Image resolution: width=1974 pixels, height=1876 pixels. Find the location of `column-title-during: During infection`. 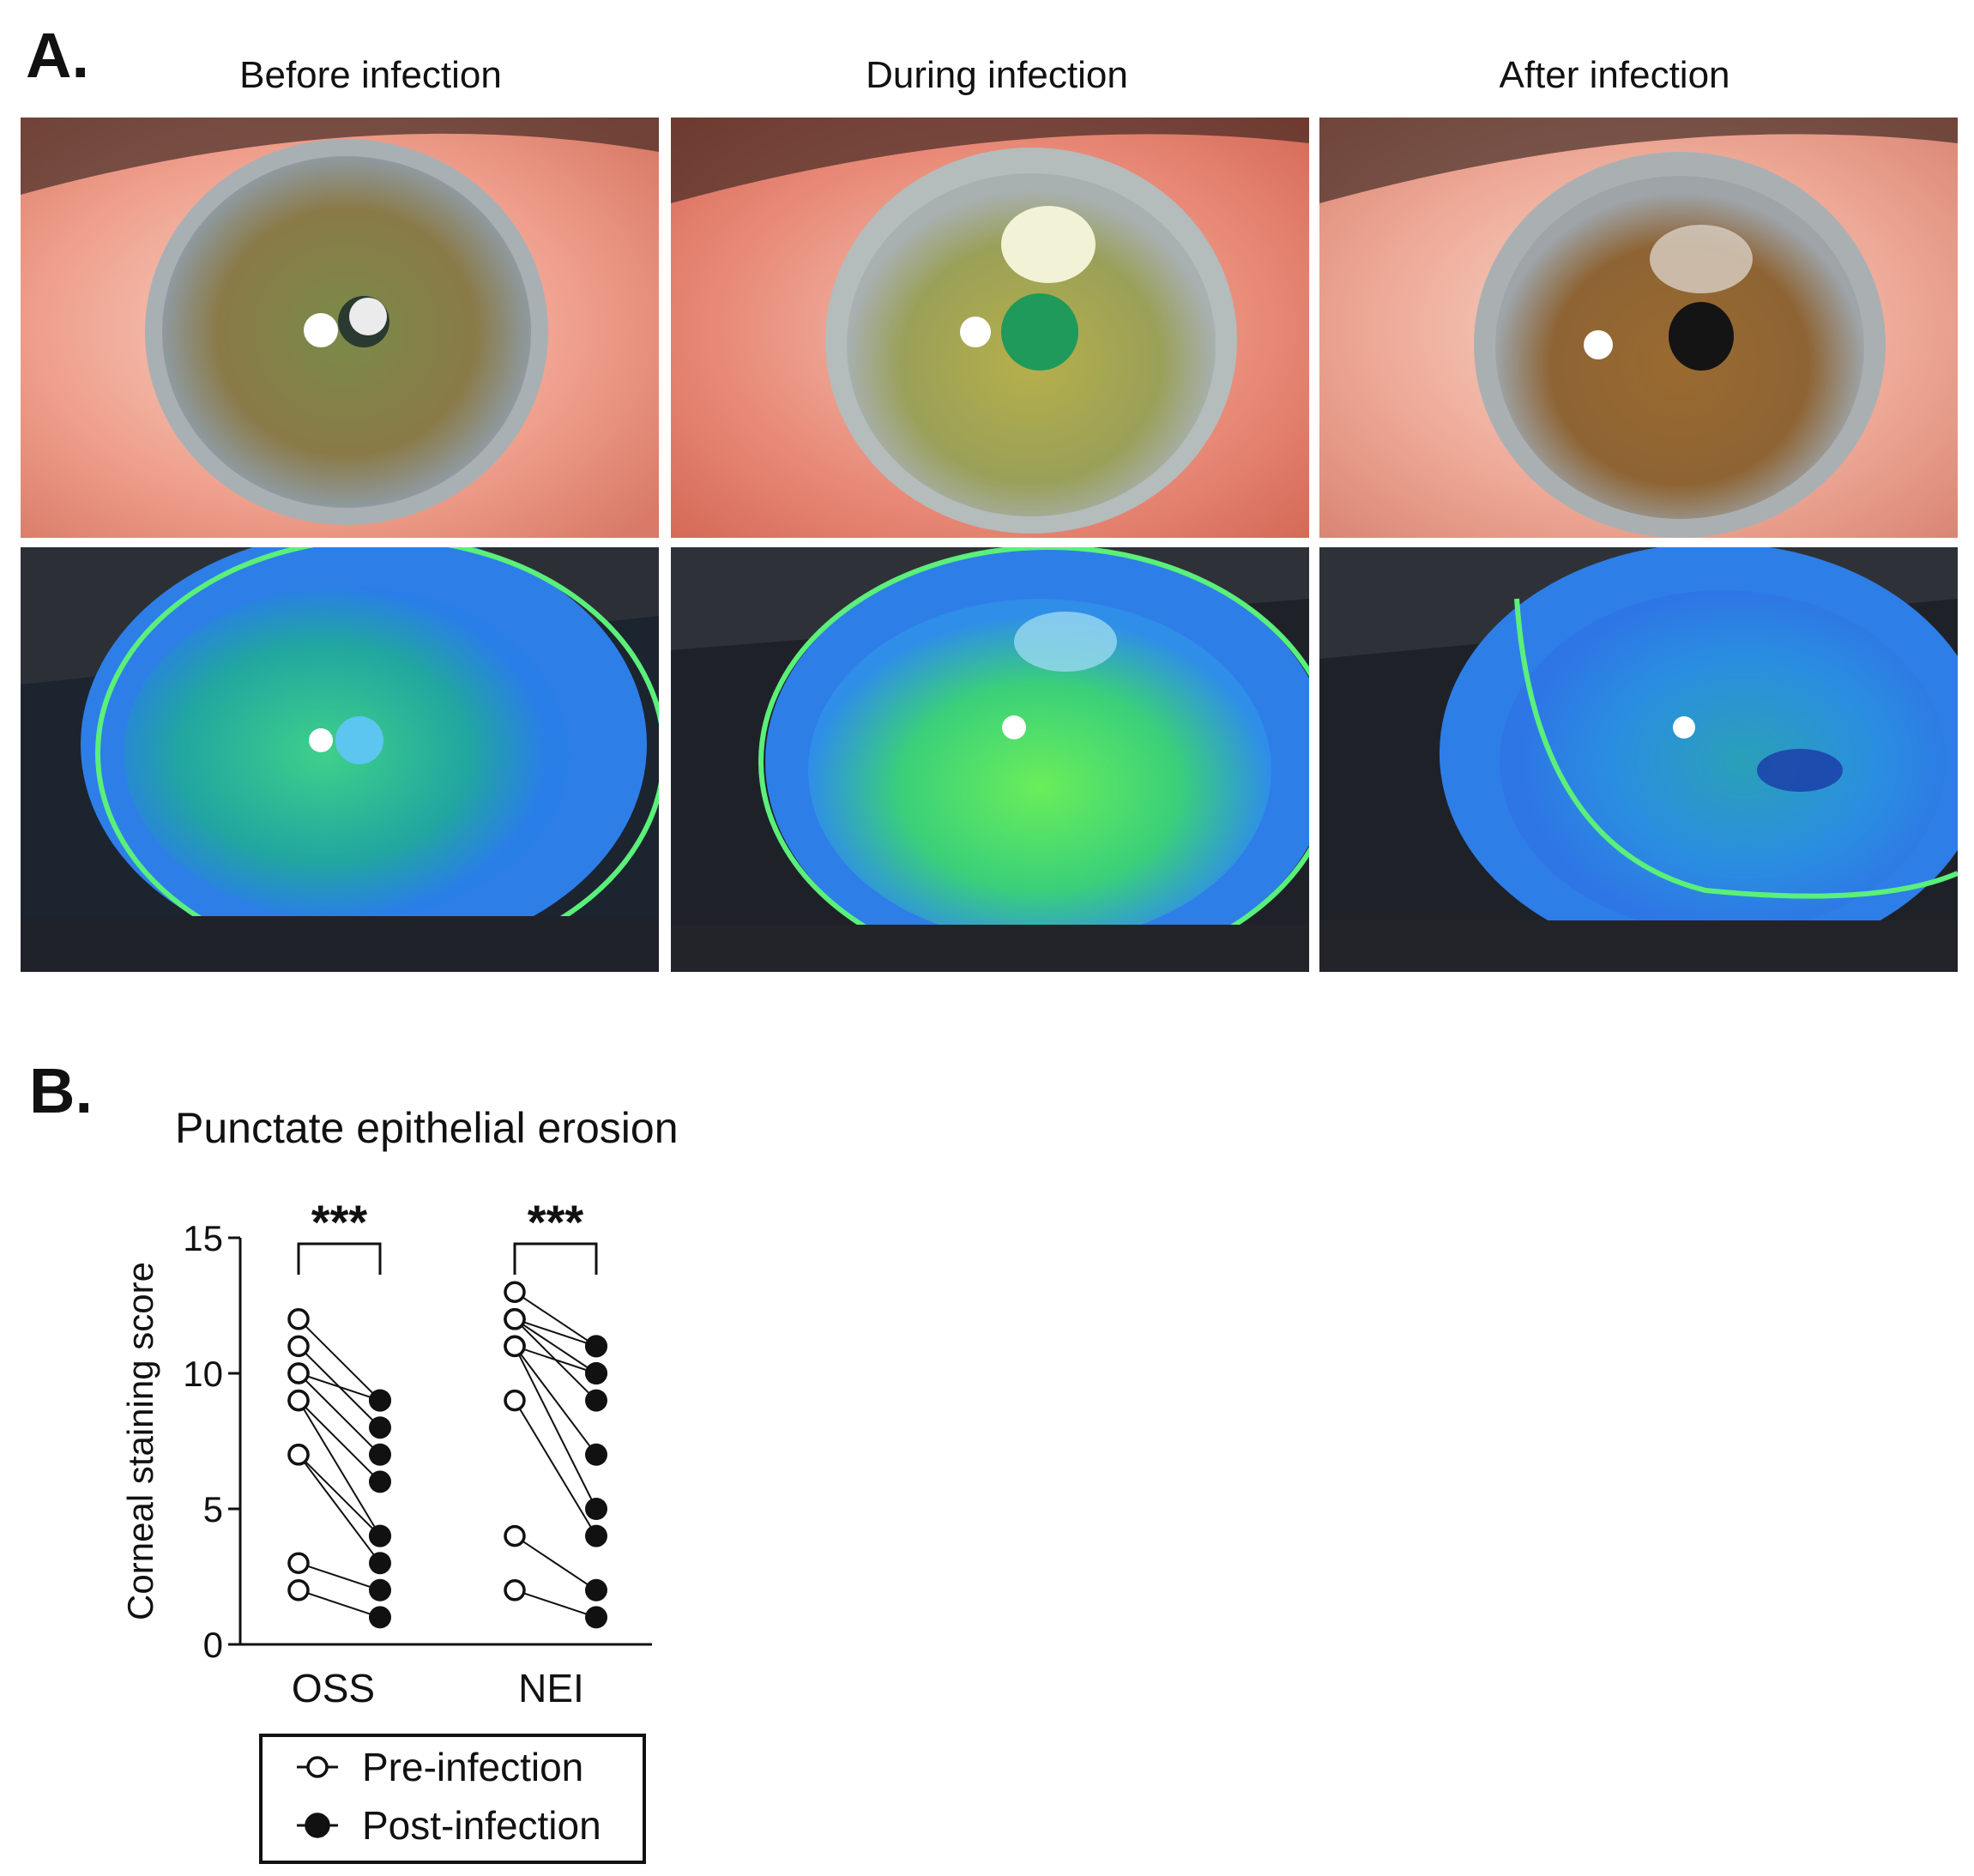

column-title-during: During infection is located at coordinates (997, 75).